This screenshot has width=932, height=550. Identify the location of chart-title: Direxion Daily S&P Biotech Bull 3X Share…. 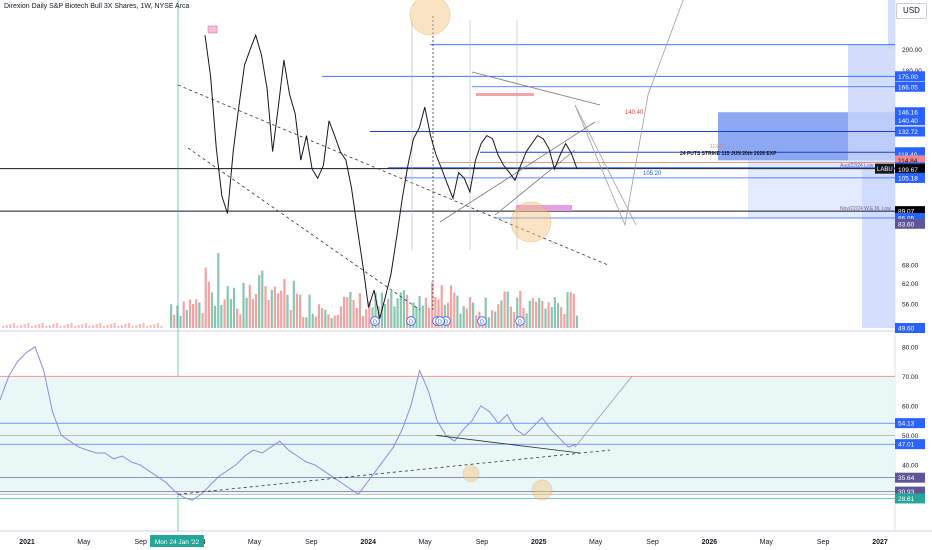
(97, 6).